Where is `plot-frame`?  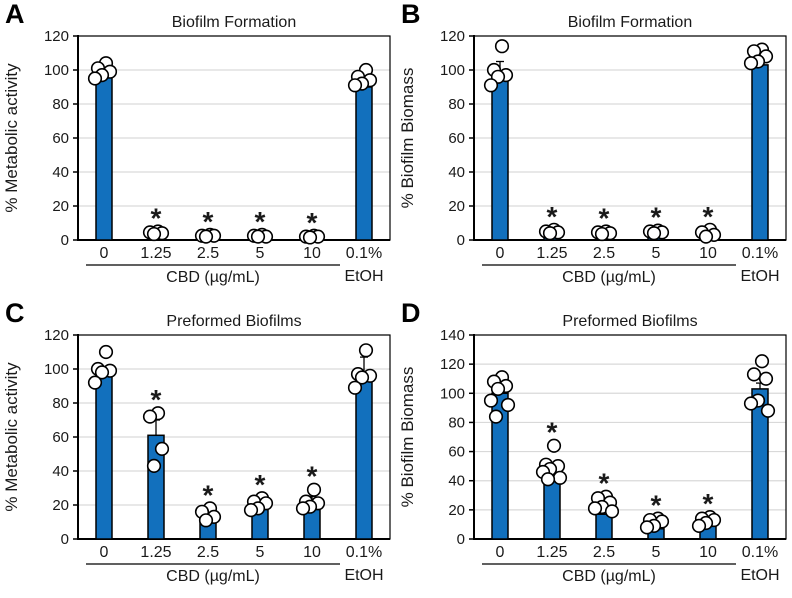 plot-frame is located at coordinates (630, 437).